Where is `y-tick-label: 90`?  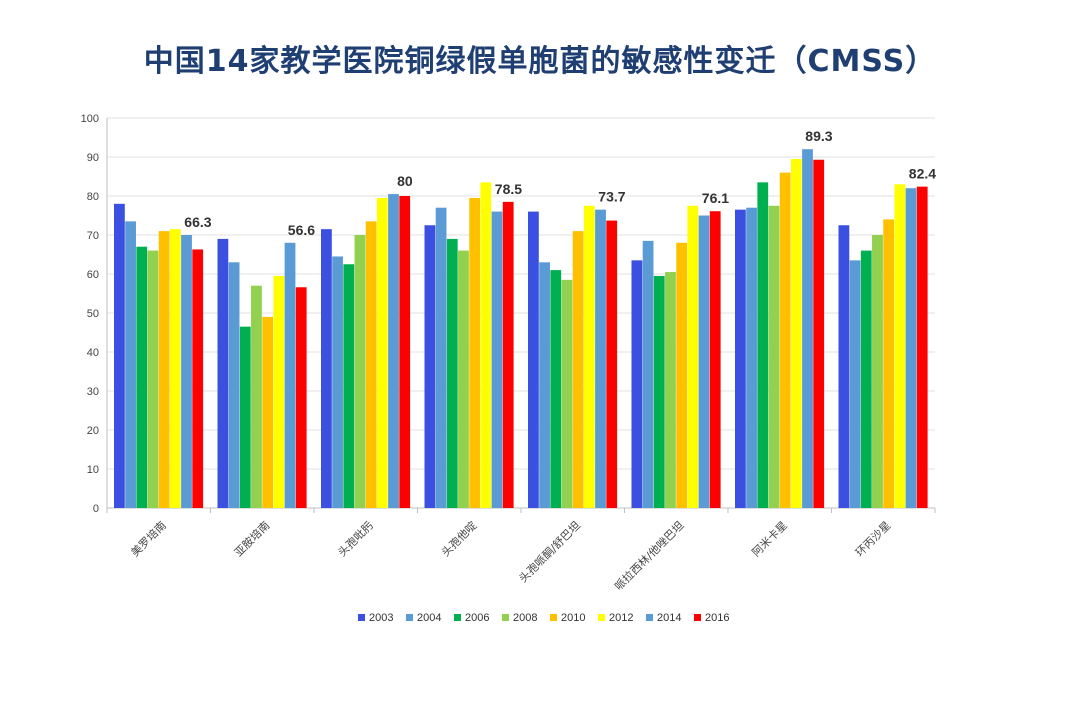
y-tick-label: 90 is located at coordinates (93, 158).